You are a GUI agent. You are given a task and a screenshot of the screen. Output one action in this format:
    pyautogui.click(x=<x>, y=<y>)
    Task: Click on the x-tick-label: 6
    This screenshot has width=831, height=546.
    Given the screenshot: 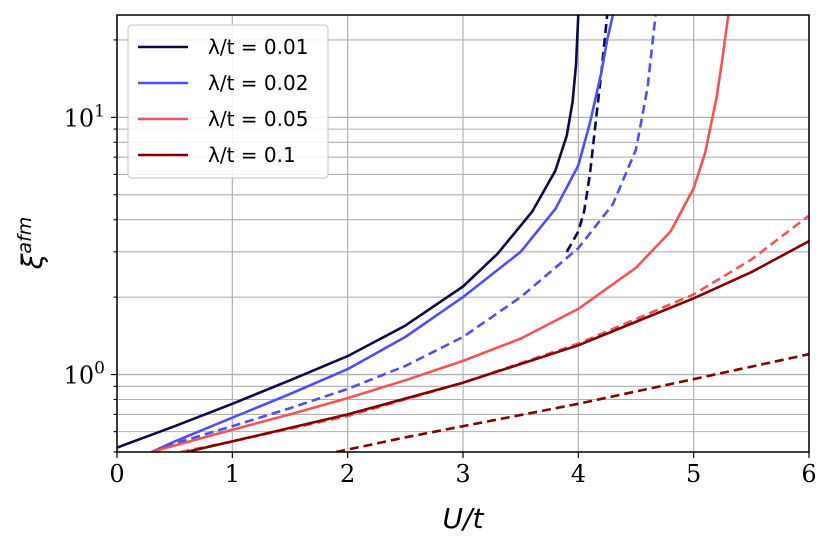 What is the action you would take?
    pyautogui.click(x=808, y=474)
    